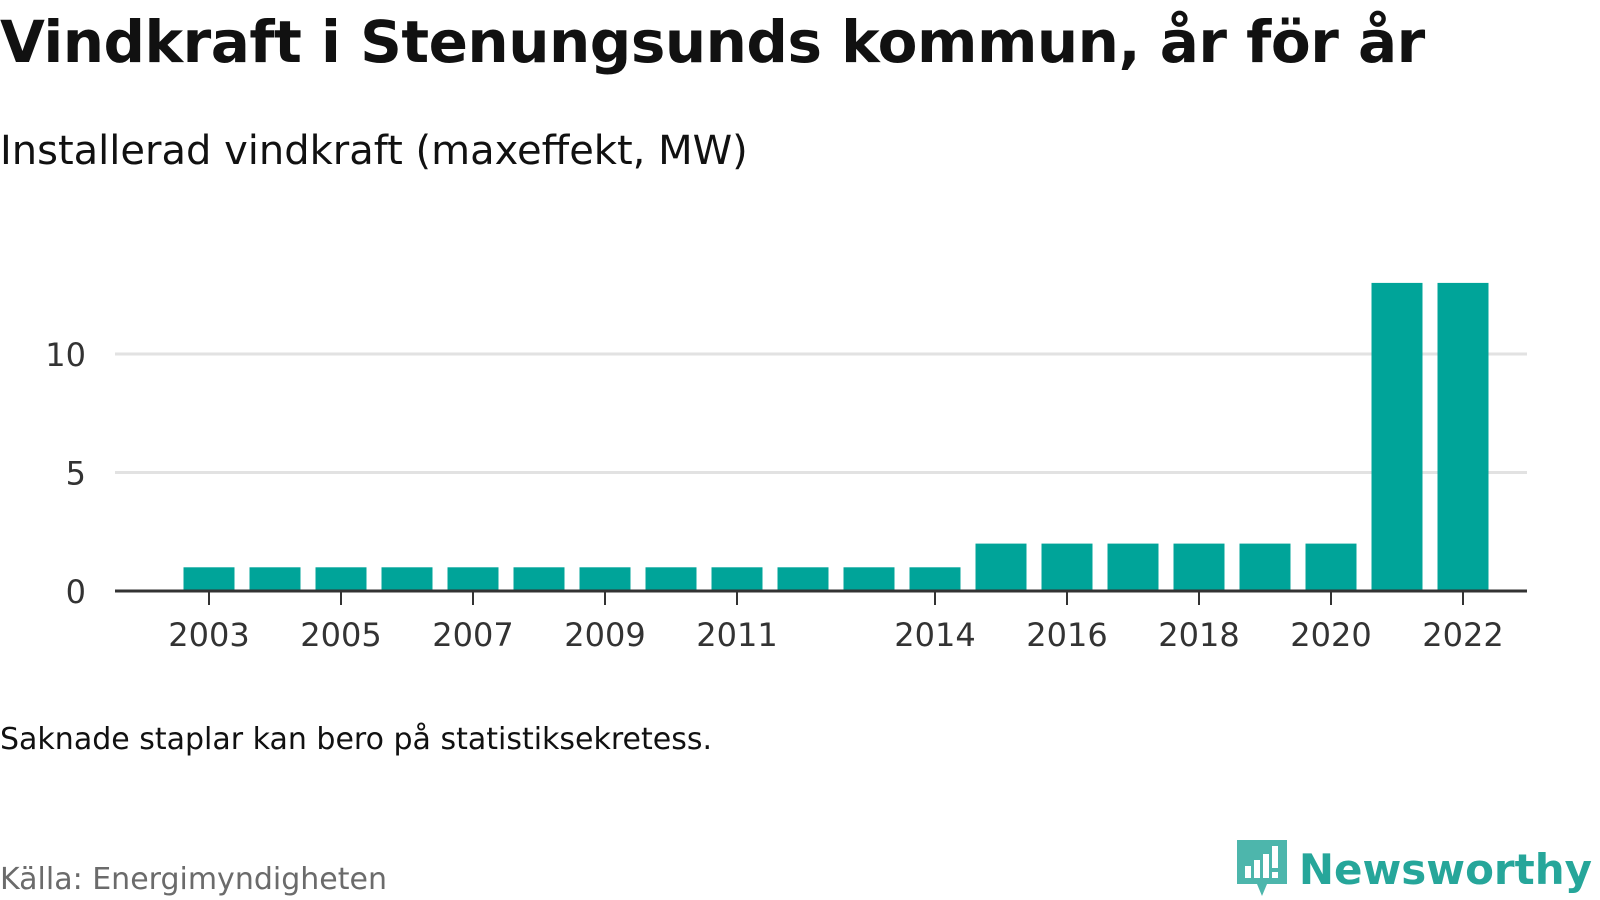  Describe the element at coordinates (193, 879) in the screenshot. I see `source-label: Källa: Energimyndigheten` at that location.